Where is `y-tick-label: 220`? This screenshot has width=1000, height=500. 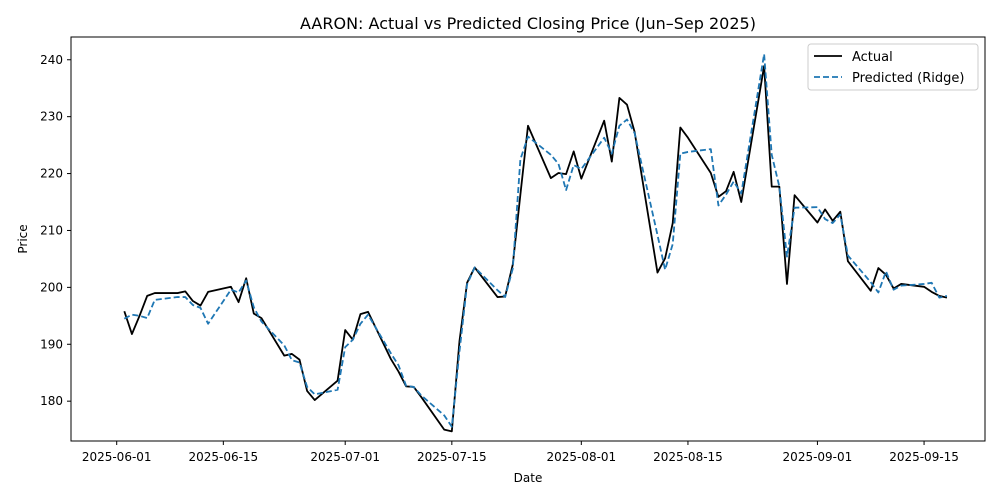
y-tick-label: 220 is located at coordinates (51, 174).